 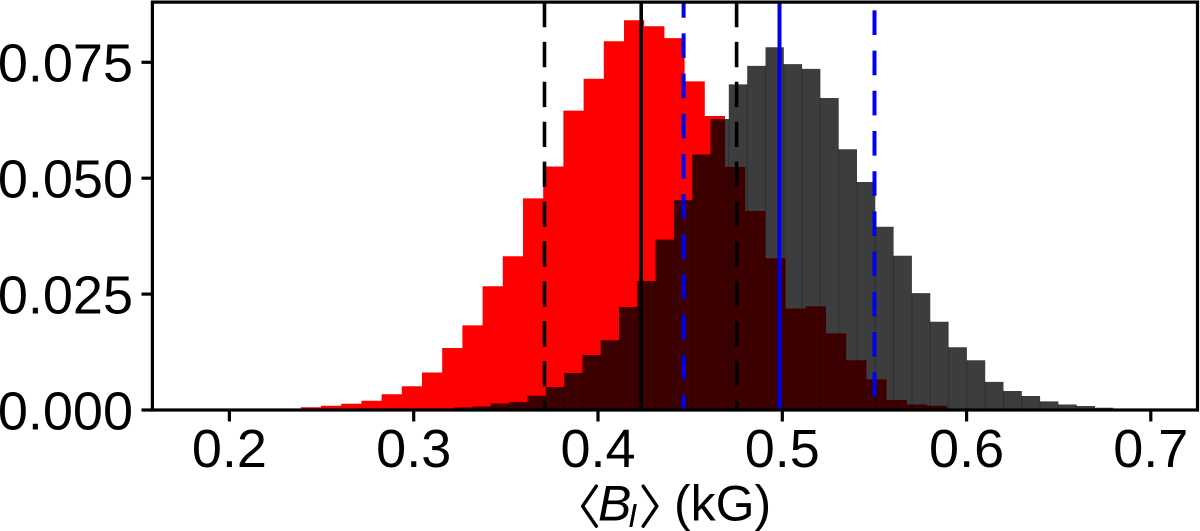 What do you see at coordinates (782, 449) in the screenshot?
I see `svg-text: 0.5` at bounding box center [782, 449].